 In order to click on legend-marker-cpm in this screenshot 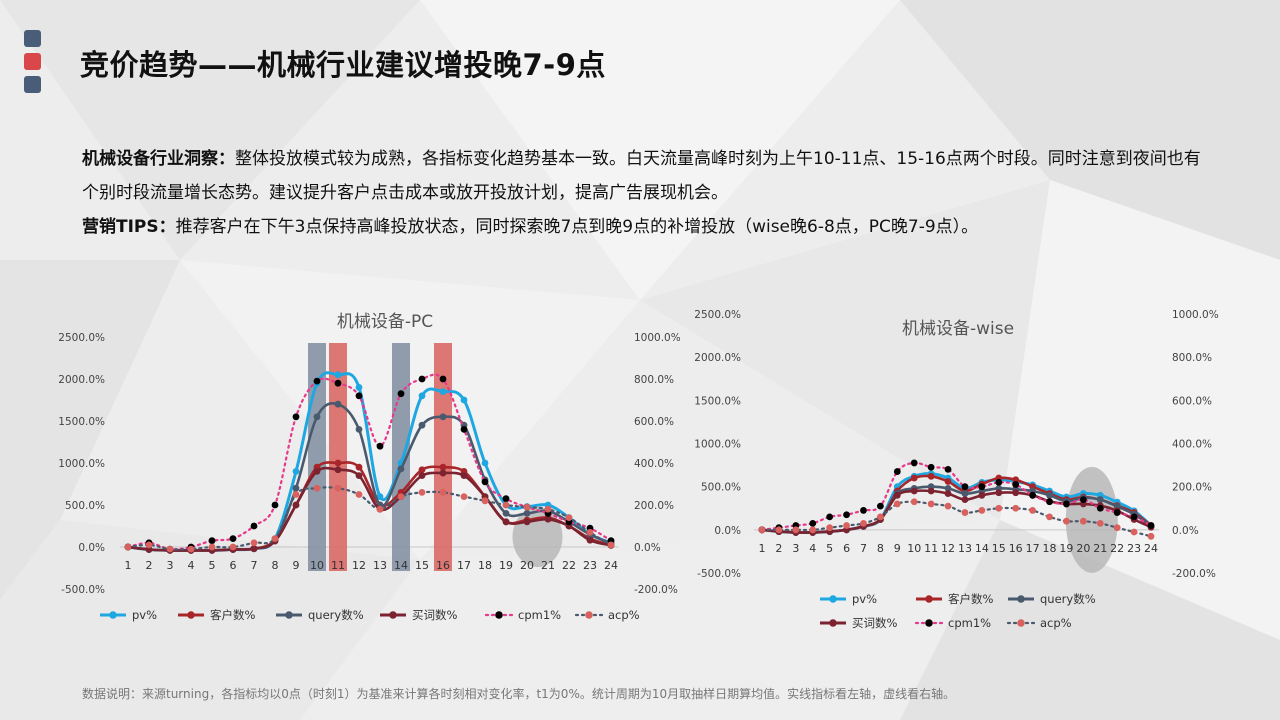, I will do `click(499, 615)`.